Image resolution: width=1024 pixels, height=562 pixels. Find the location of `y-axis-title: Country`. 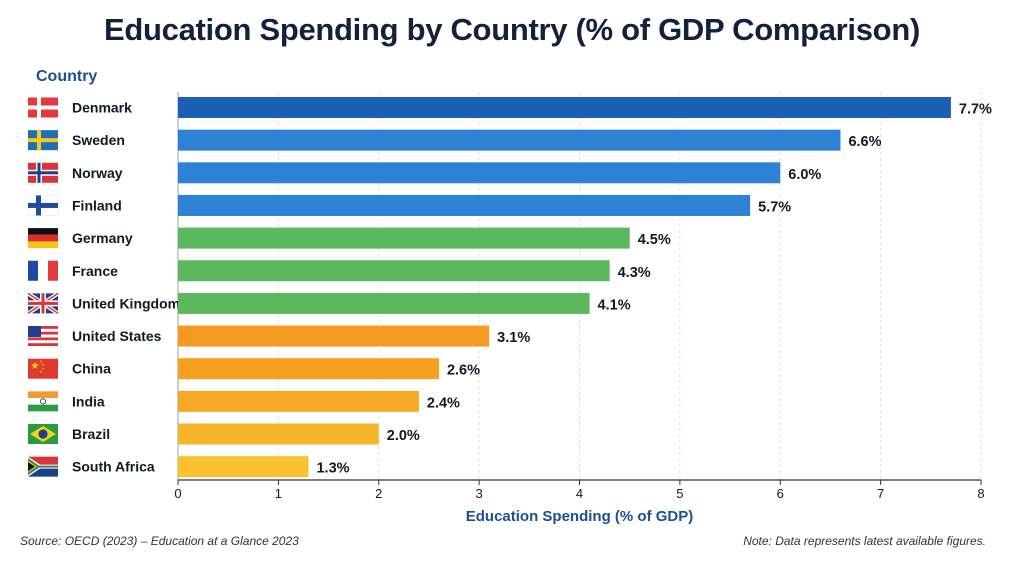

y-axis-title: Country is located at coordinates (67, 76).